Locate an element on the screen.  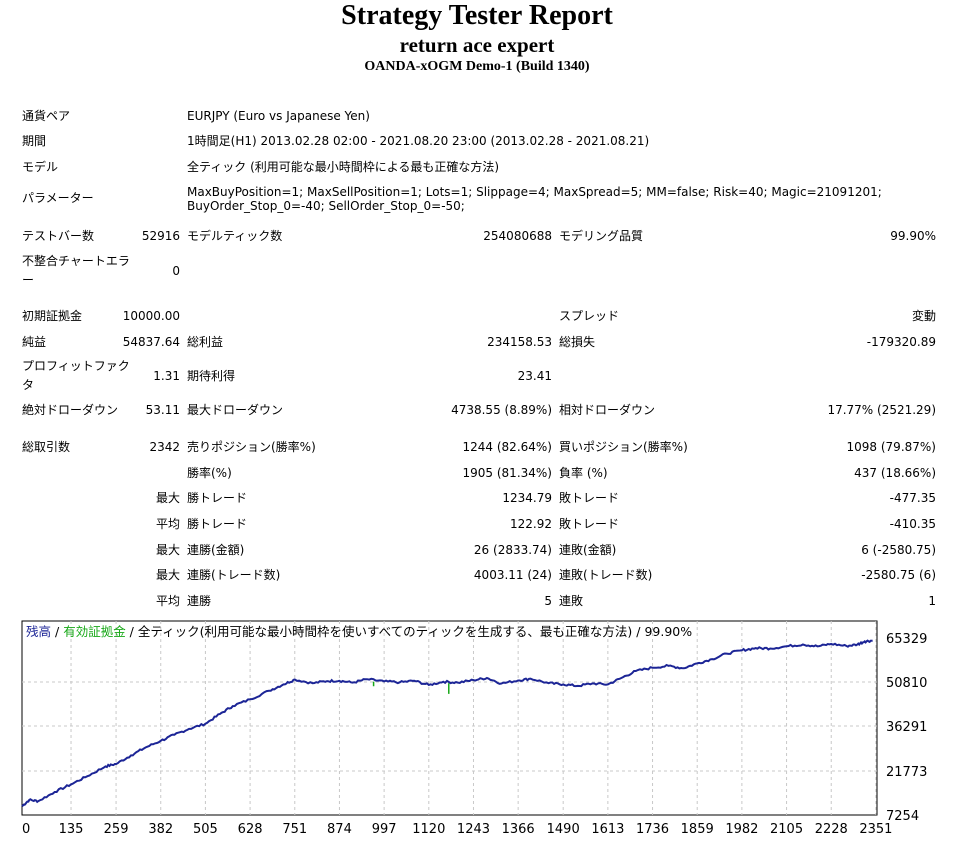
avg-consec-win-value: 5 is located at coordinates (548, 601).